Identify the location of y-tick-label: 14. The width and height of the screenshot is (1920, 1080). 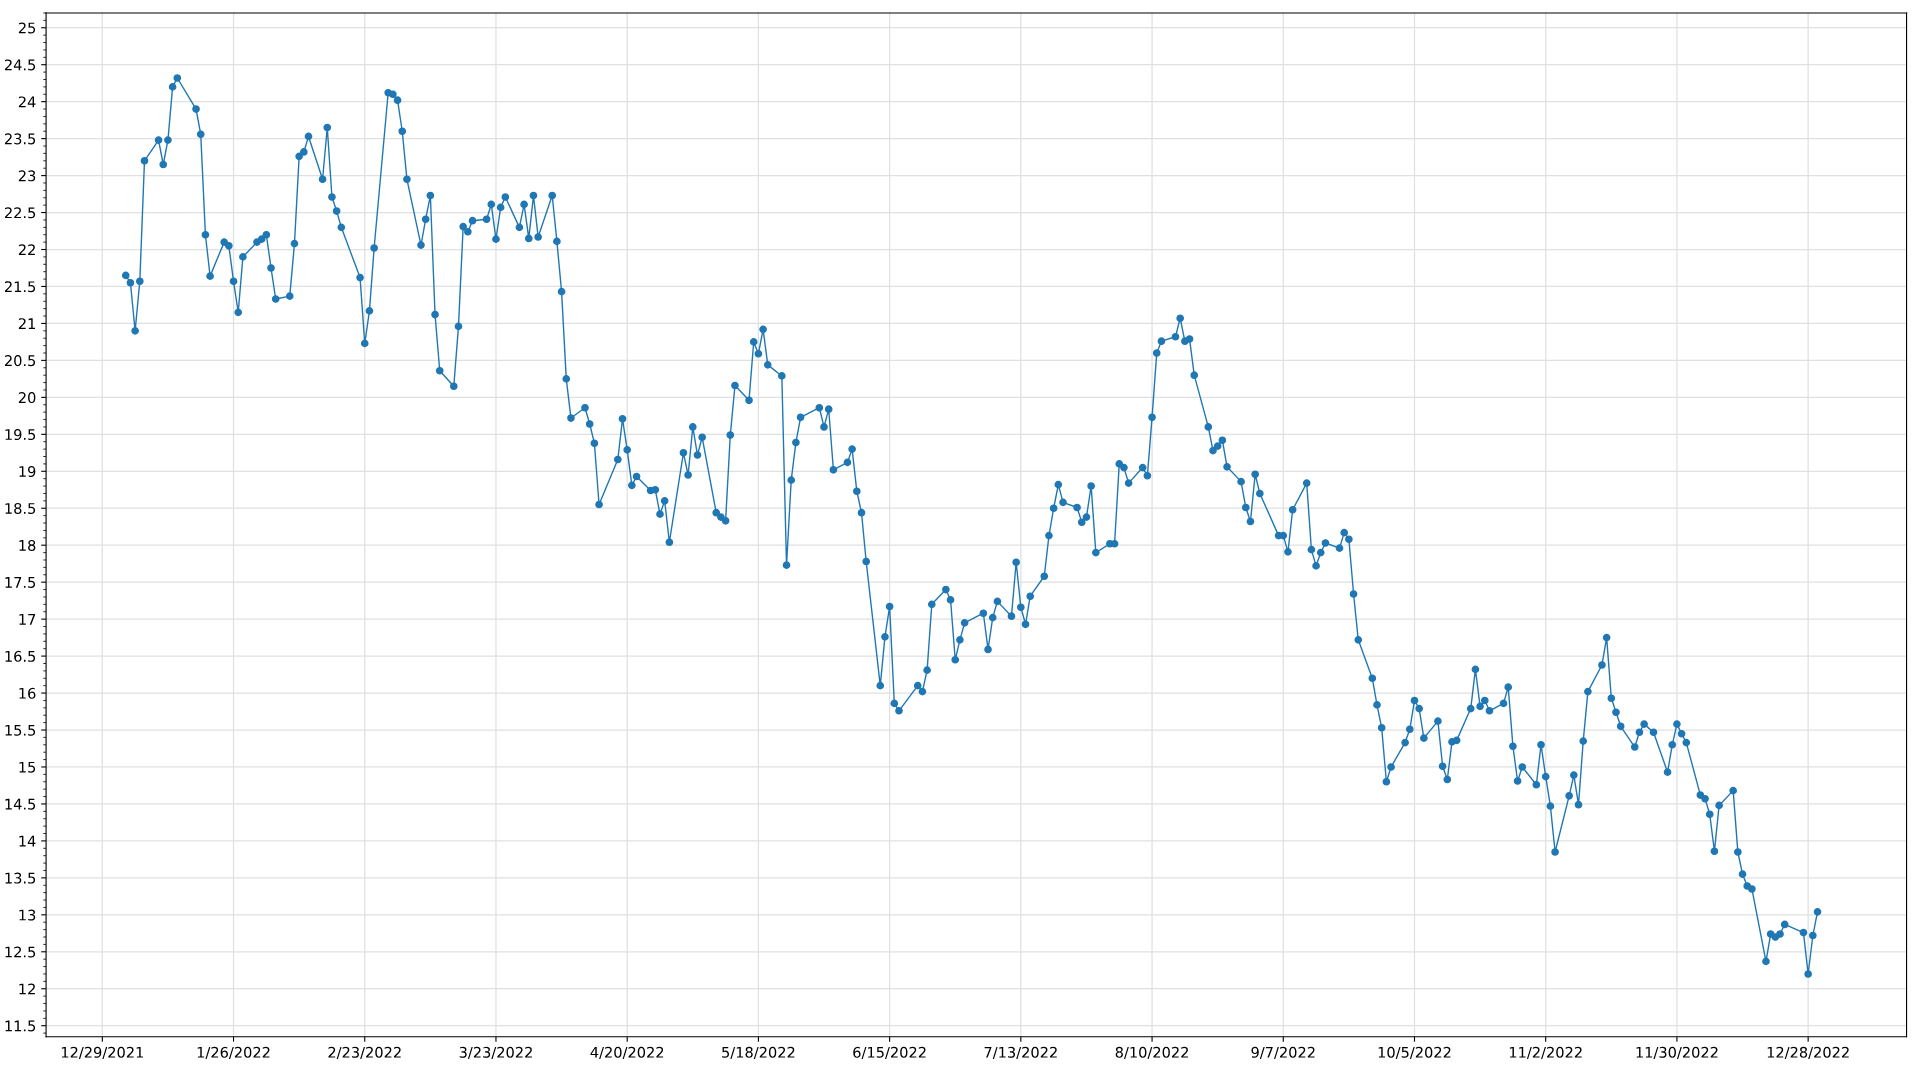
(27, 841).